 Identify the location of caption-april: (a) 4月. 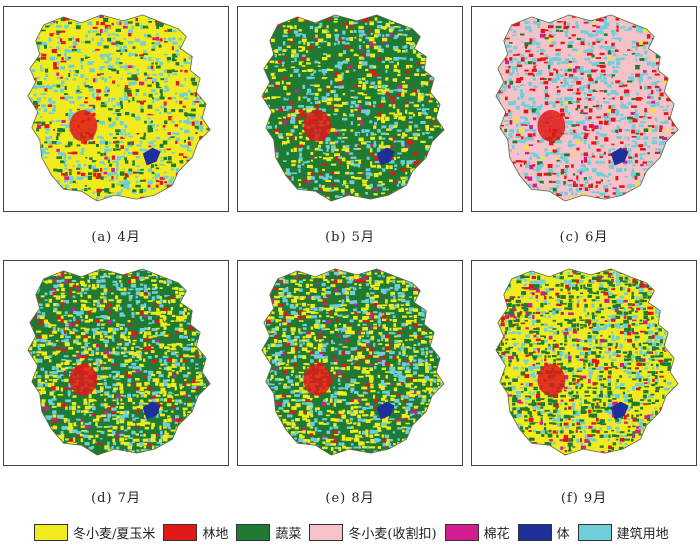
(116, 237).